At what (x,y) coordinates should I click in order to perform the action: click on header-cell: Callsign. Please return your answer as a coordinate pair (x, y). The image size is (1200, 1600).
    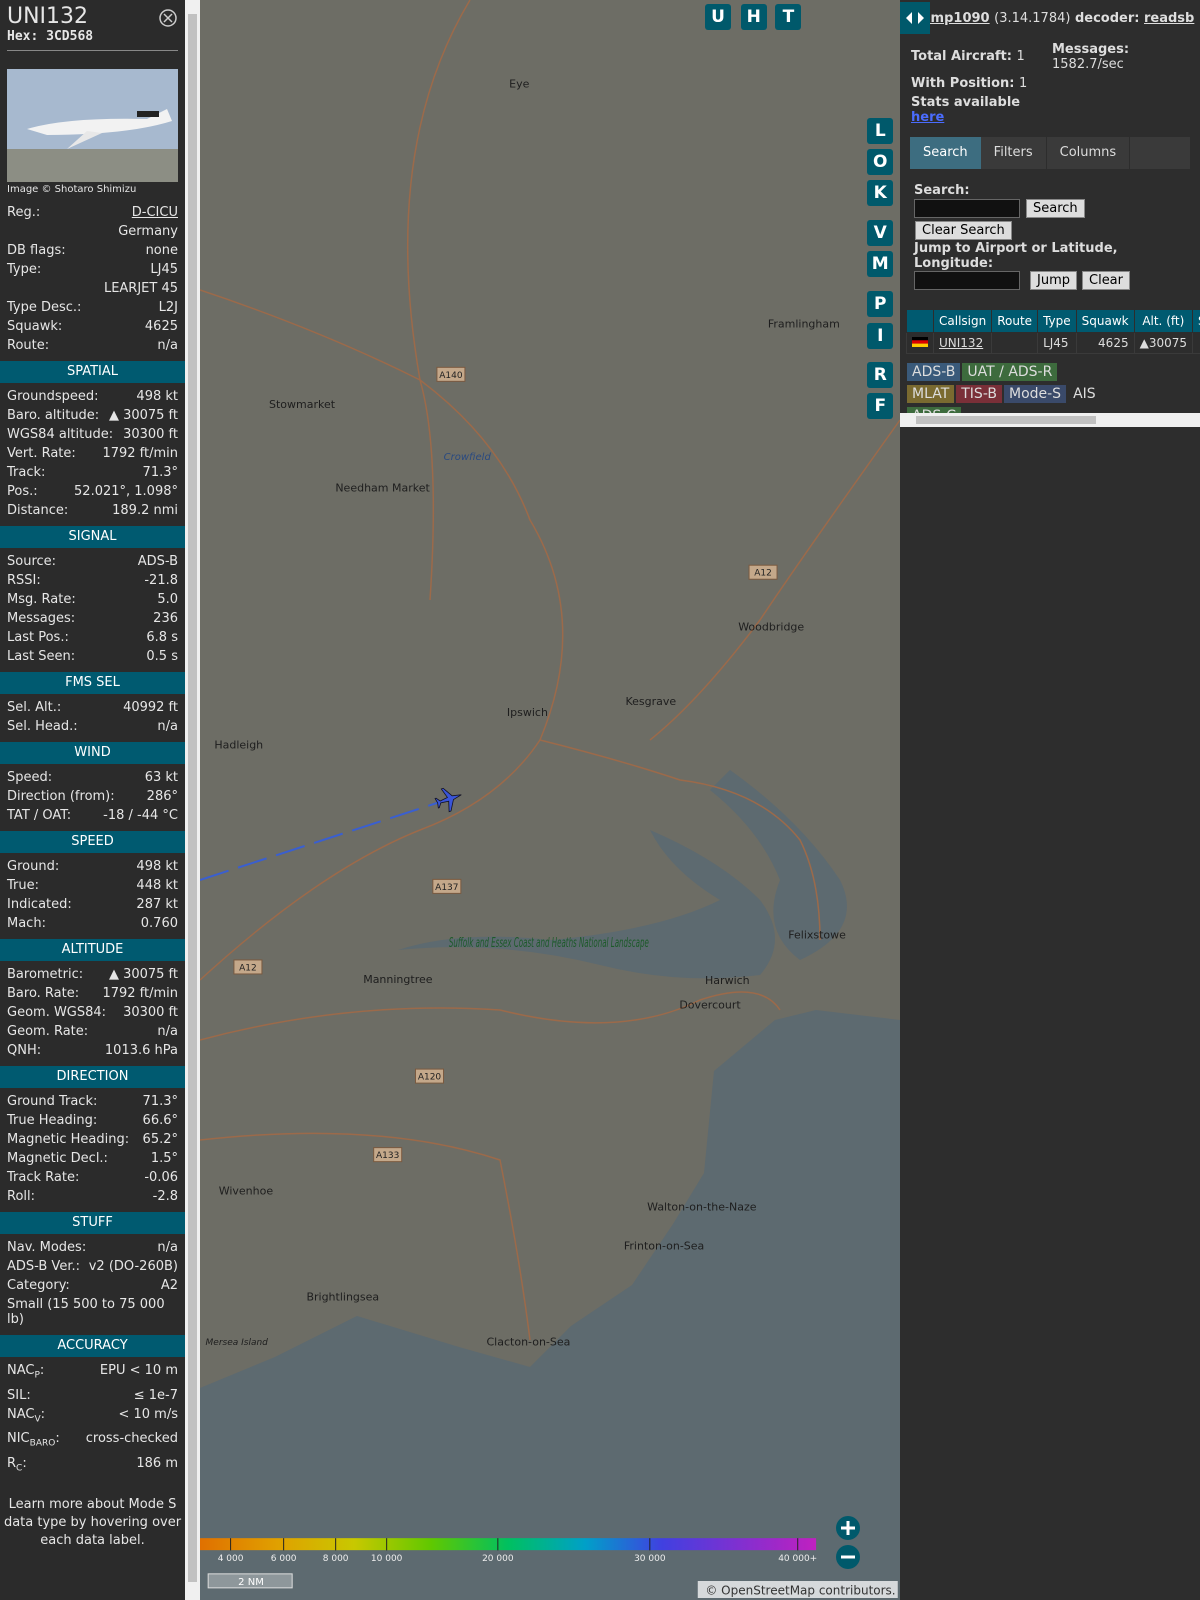
    Looking at the image, I should click on (962, 321).